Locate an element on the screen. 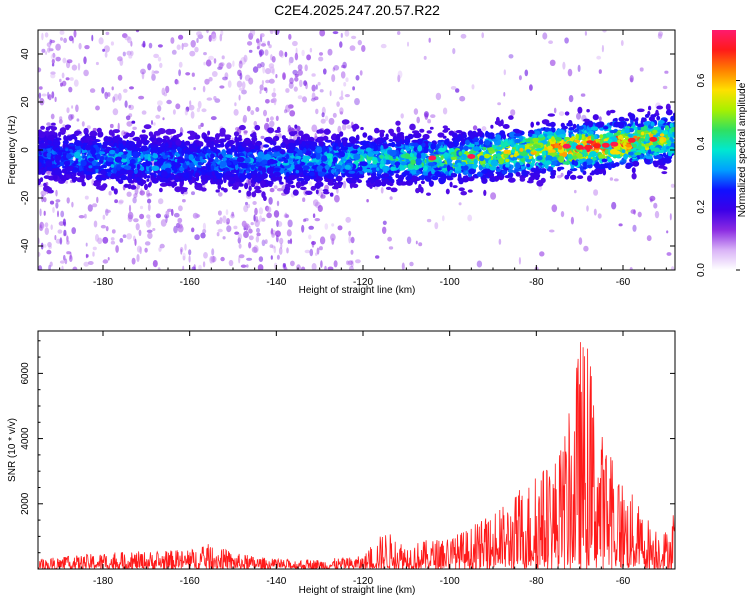 The width and height of the screenshot is (750, 600). chart-title: C2E4.2025.247.20.57.R22 is located at coordinates (357, 10).